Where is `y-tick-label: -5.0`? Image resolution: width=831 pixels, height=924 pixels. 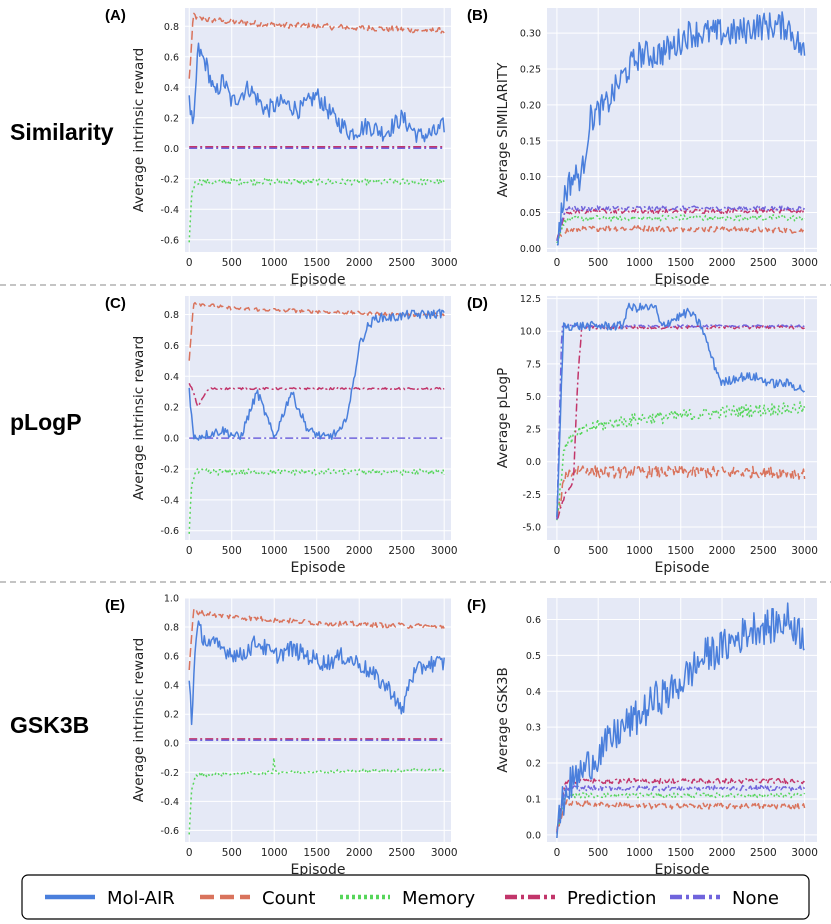
y-tick-label: -5.0 is located at coordinates (531, 527).